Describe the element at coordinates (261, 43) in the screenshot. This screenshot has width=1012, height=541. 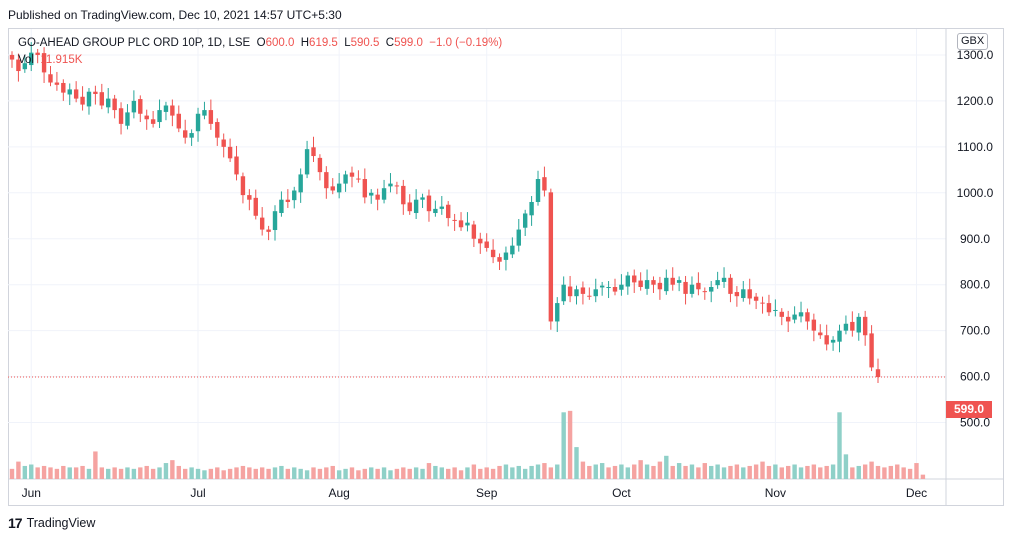
I see `legend-open-label: O` at that location.